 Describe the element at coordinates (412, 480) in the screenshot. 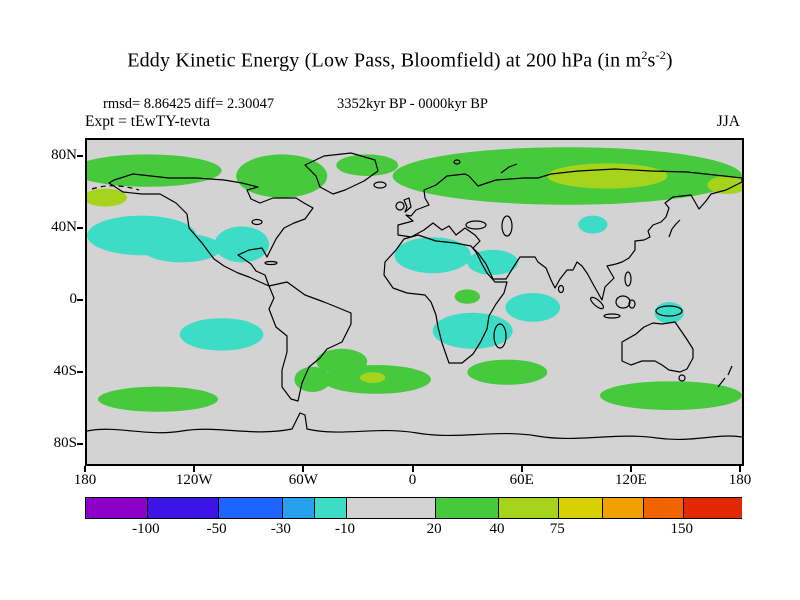

I see `x-tick-label: 0` at that location.